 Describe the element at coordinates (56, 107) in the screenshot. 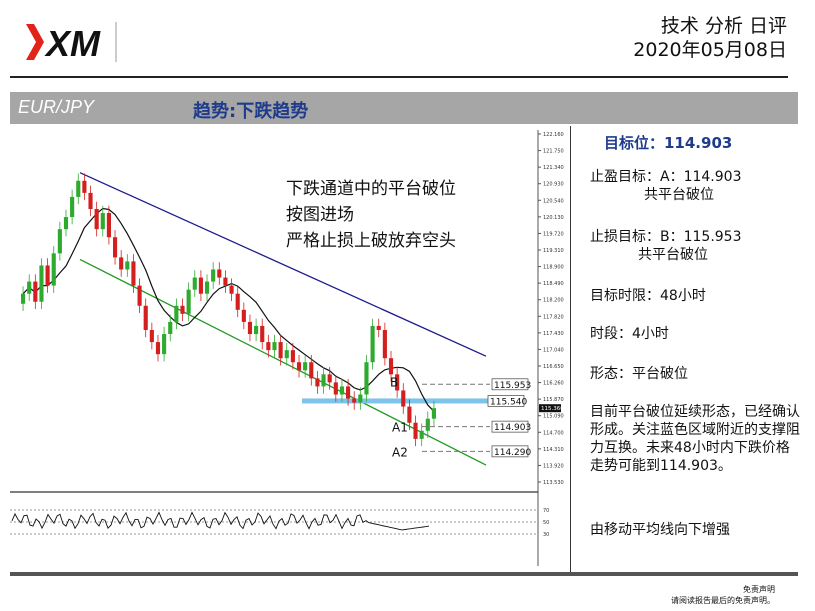

I see `currency-pair: EUR/JPY` at that location.